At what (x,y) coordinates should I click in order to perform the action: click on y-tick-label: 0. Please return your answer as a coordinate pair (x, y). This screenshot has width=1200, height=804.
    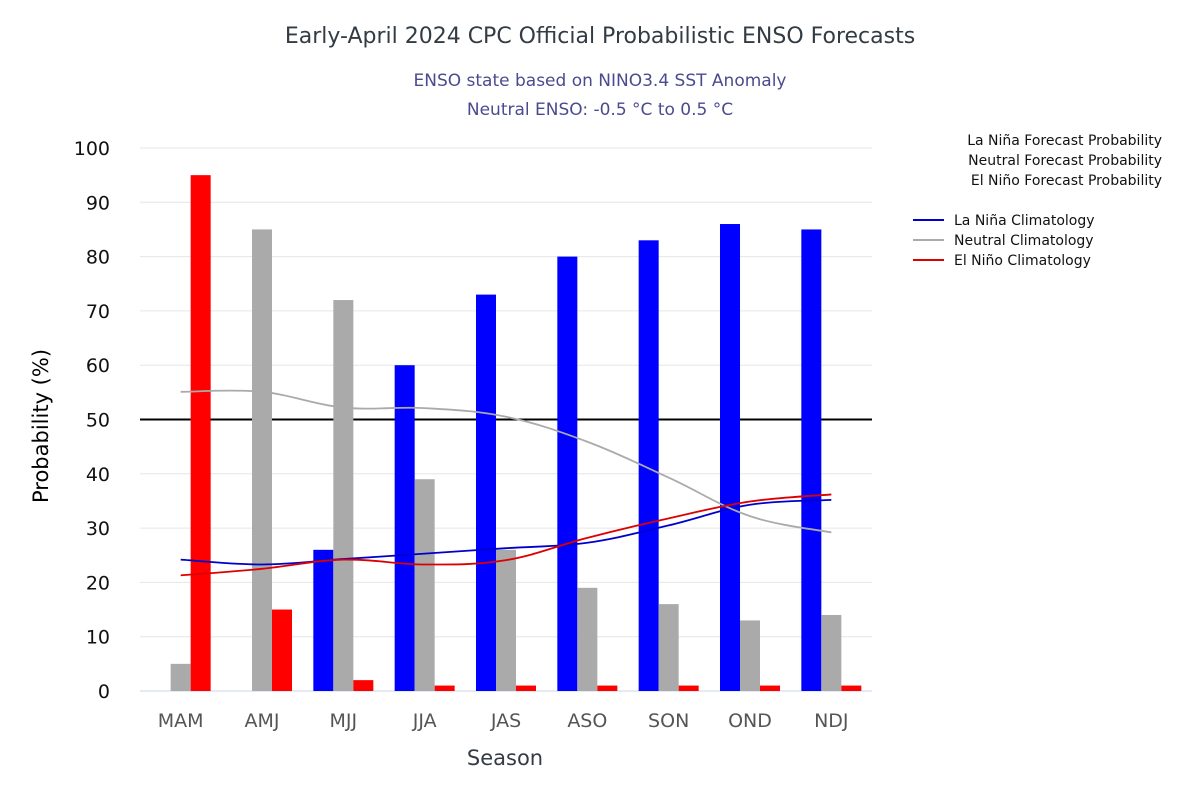
    Looking at the image, I should click on (104, 692).